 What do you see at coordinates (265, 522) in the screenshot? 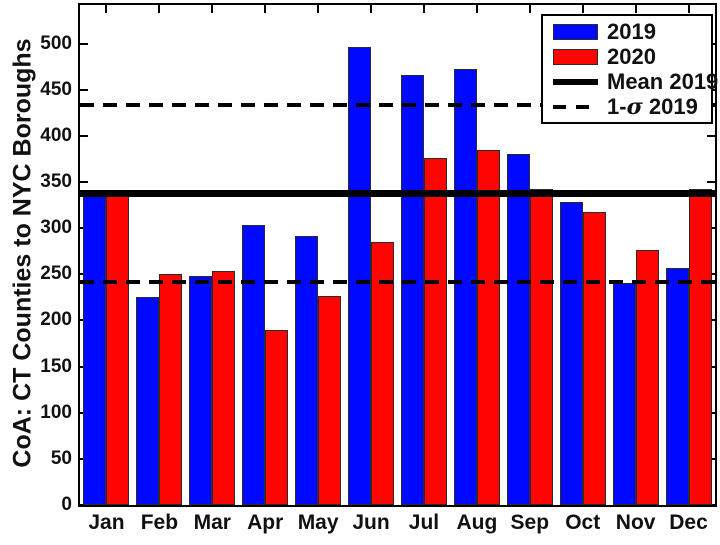
I see `x-tick-label: Apr` at bounding box center [265, 522].